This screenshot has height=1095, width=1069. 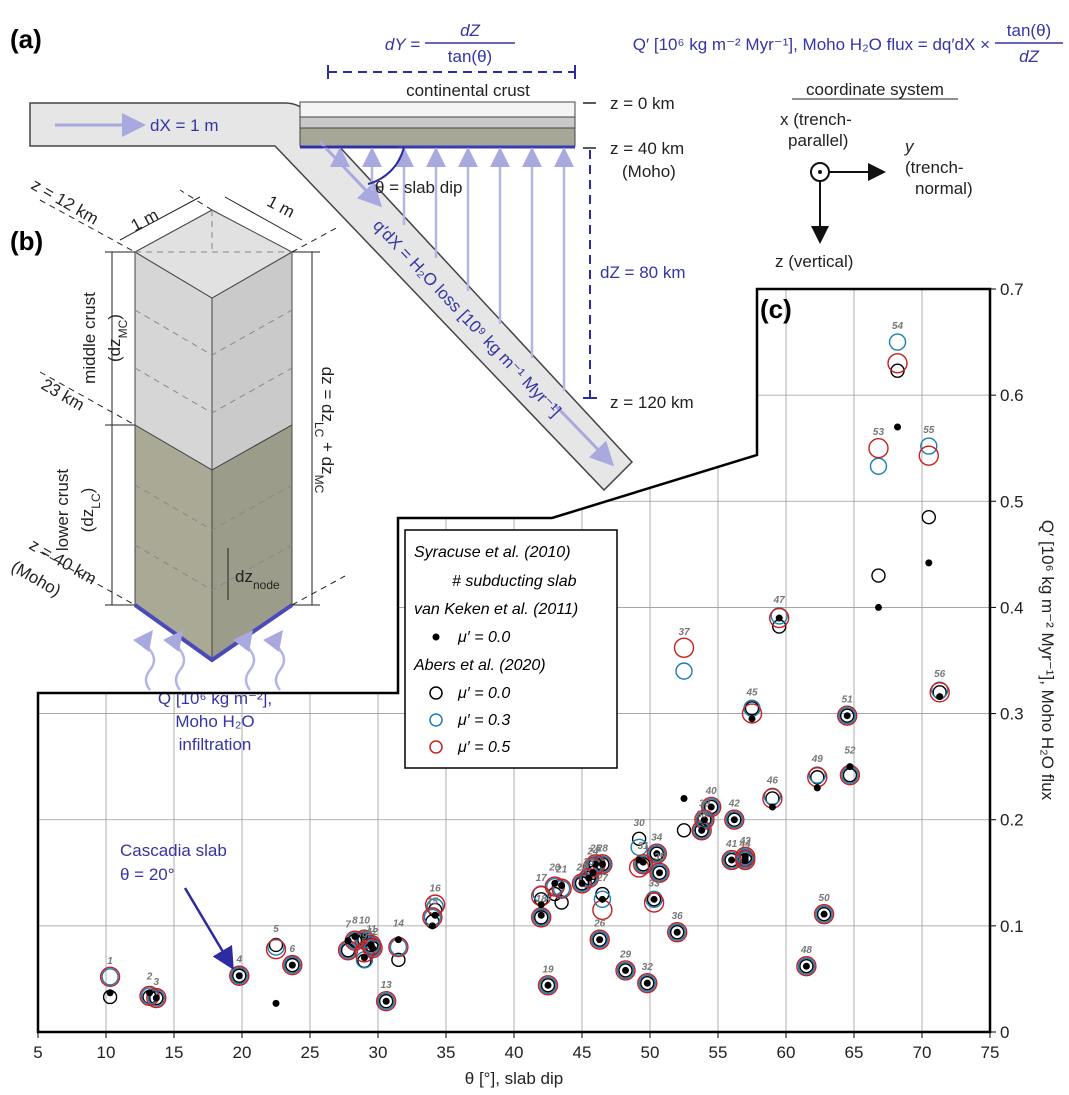 I want to click on legend-box, so click(x=511, y=649).